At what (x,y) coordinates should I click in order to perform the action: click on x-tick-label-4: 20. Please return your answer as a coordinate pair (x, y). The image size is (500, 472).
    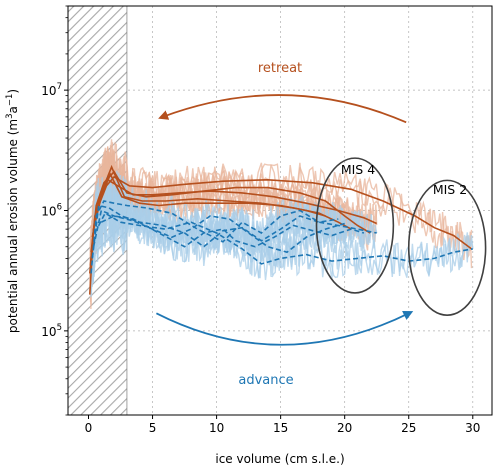
    Looking at the image, I should click on (344, 428).